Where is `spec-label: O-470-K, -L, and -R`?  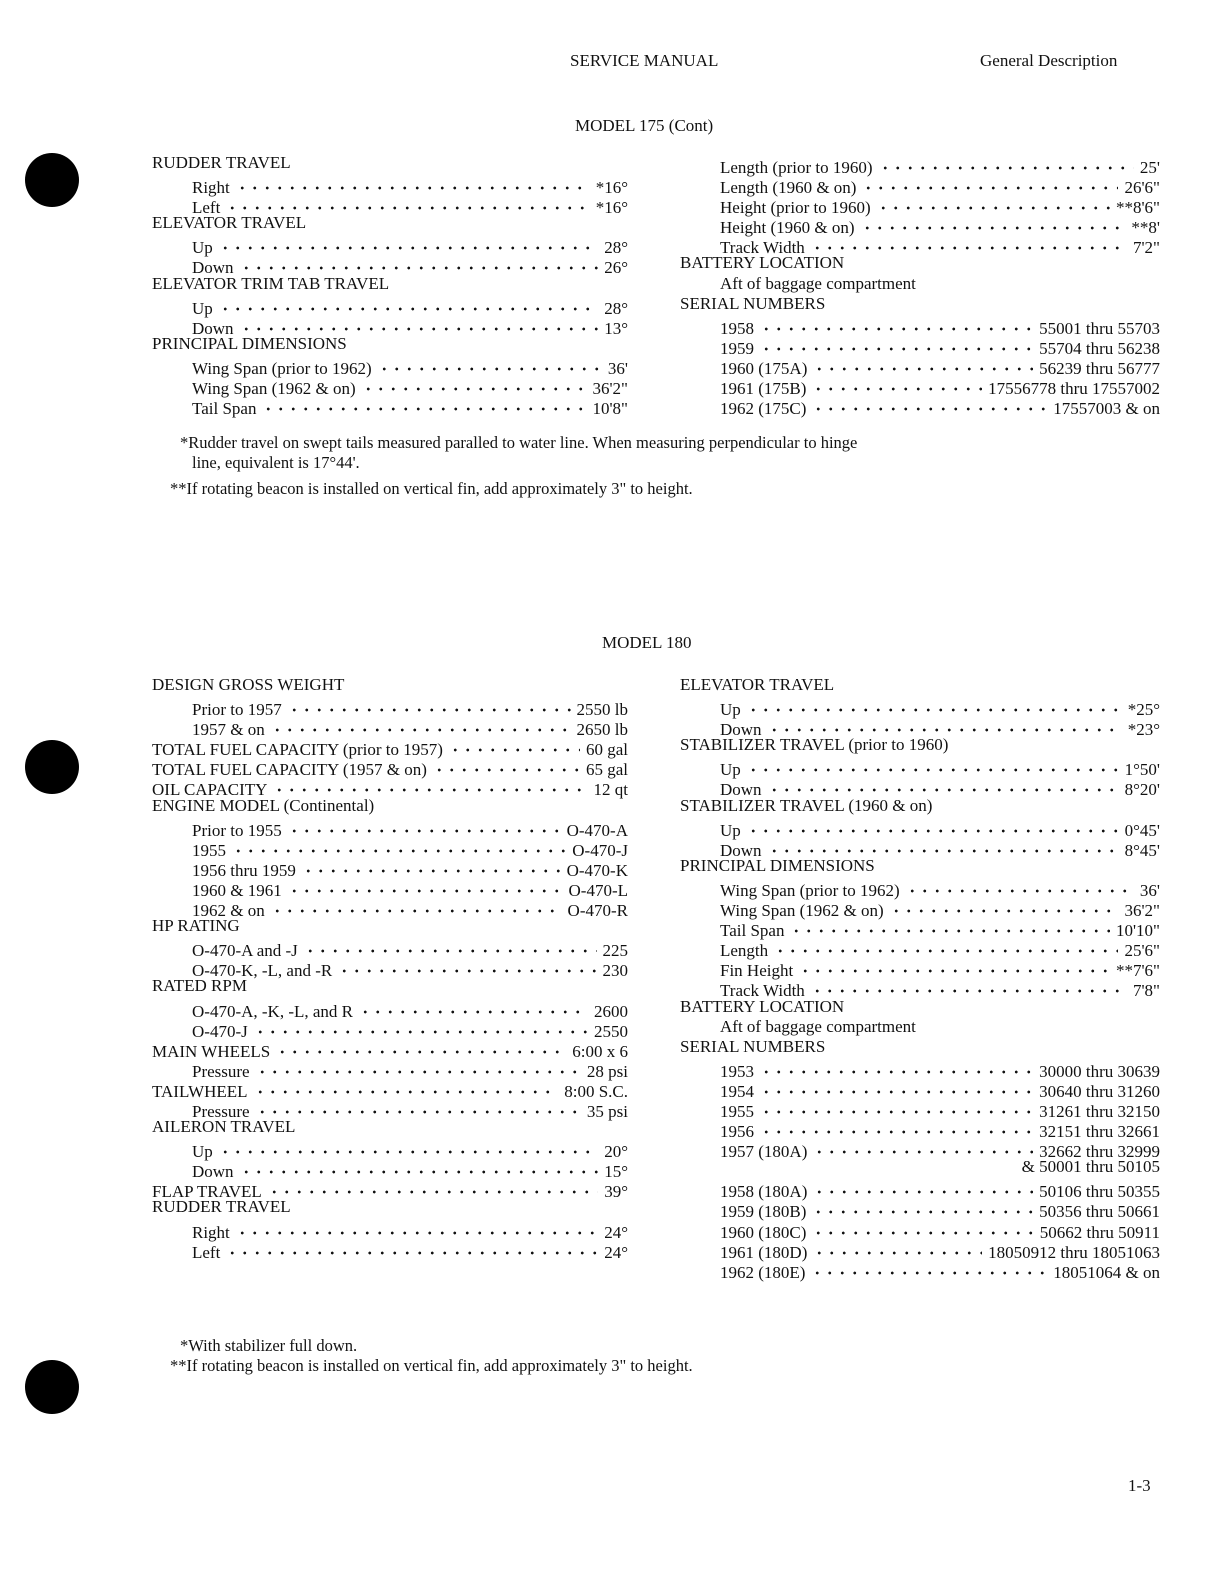
spec-label: O-470-K, -L, and -R is located at coordinates (262, 971).